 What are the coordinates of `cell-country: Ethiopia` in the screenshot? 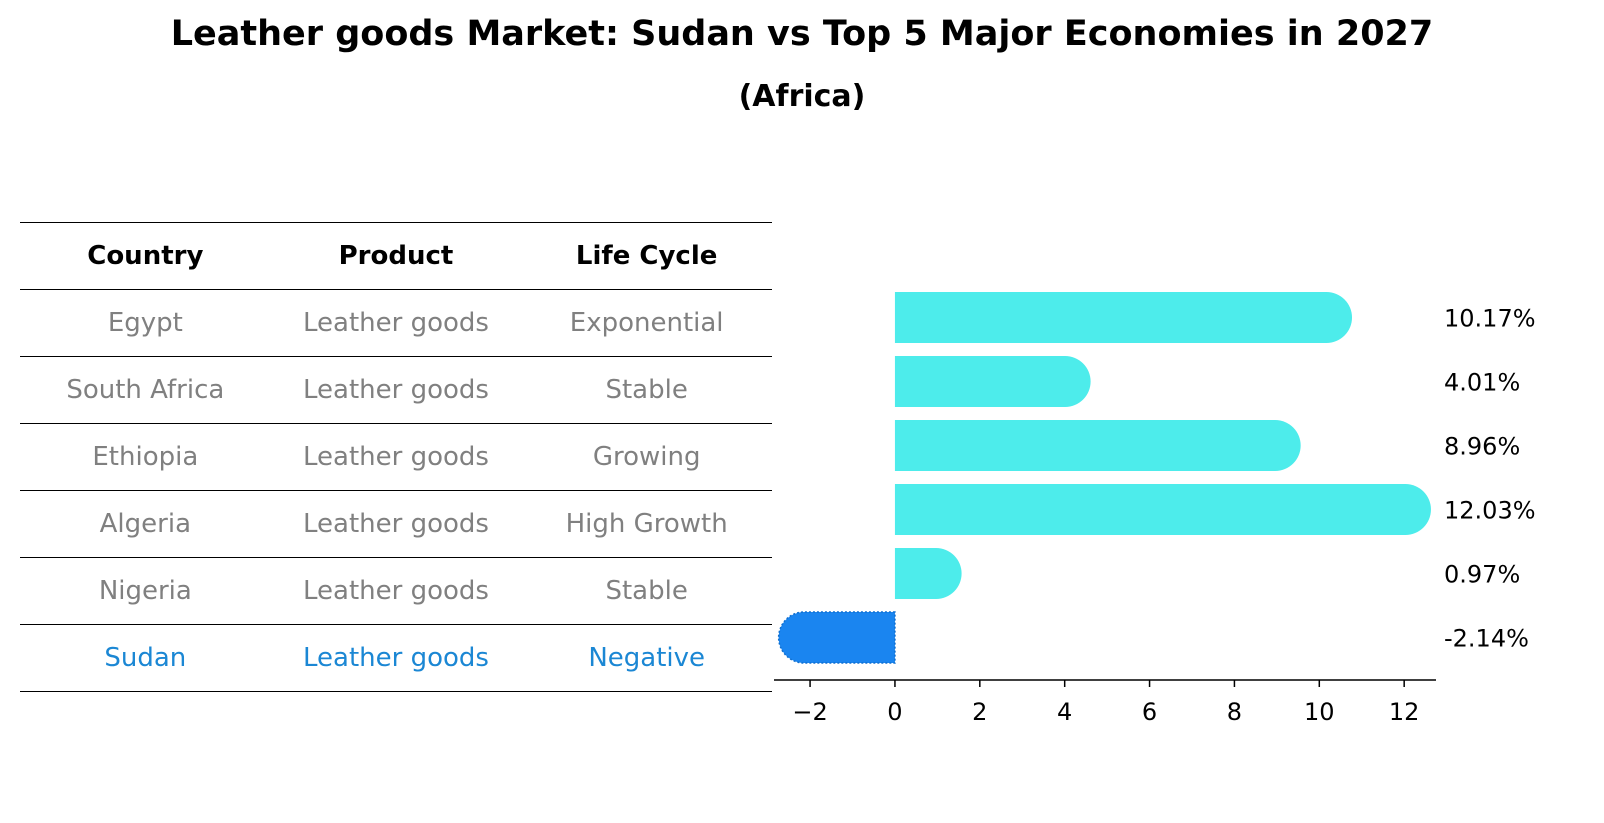 It's located at (145, 457).